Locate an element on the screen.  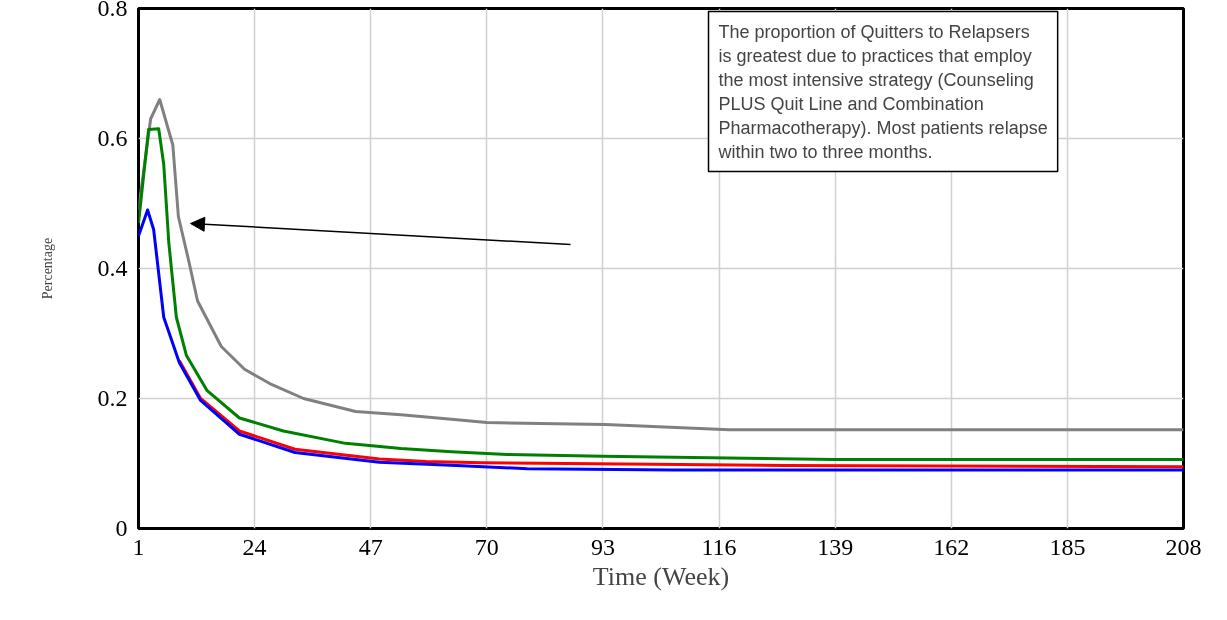
annotation: The proportion of Quitters to Relapsers is greatest due to practices that employ the most intensive strategy (Counseling PLUS Quit Line and Combination Pharmacotherapy). Most patients relapse within two to three months. is located at coordinates (882, 91).